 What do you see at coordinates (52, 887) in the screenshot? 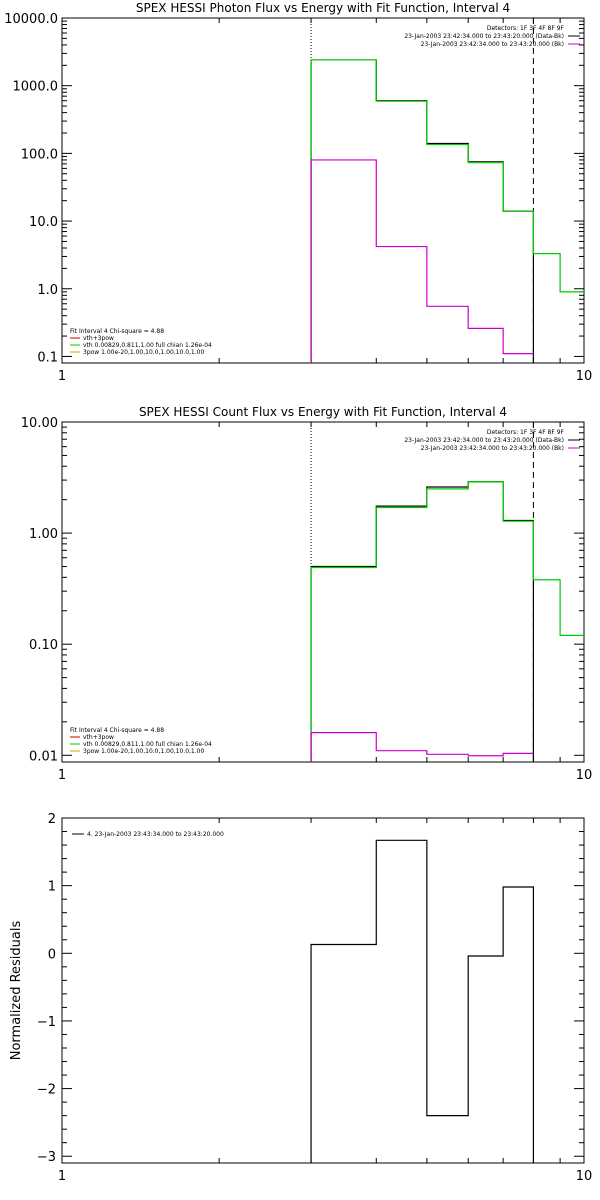
I see `y-tick-label: 1` at bounding box center [52, 887].